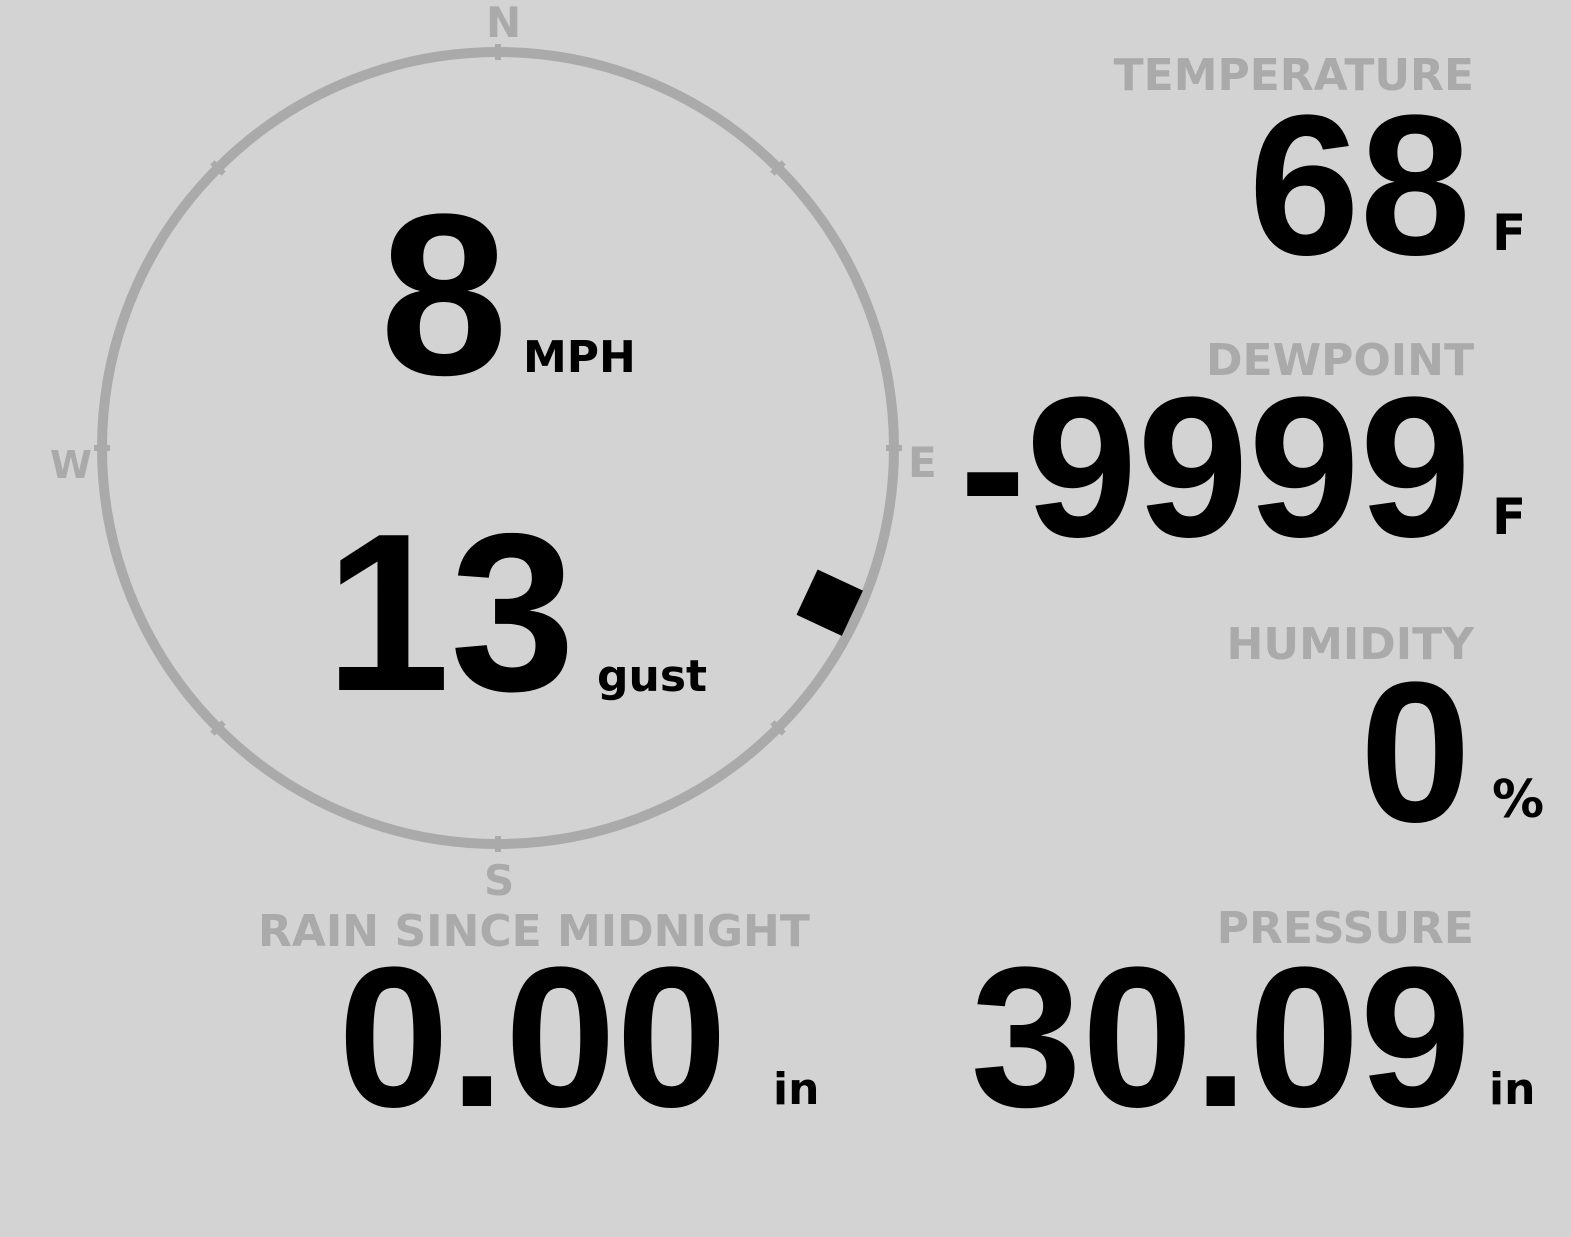 The height and width of the screenshot is (1237, 1571). What do you see at coordinates (444, 294) in the screenshot?
I see `wind-speed-value: 8` at bounding box center [444, 294].